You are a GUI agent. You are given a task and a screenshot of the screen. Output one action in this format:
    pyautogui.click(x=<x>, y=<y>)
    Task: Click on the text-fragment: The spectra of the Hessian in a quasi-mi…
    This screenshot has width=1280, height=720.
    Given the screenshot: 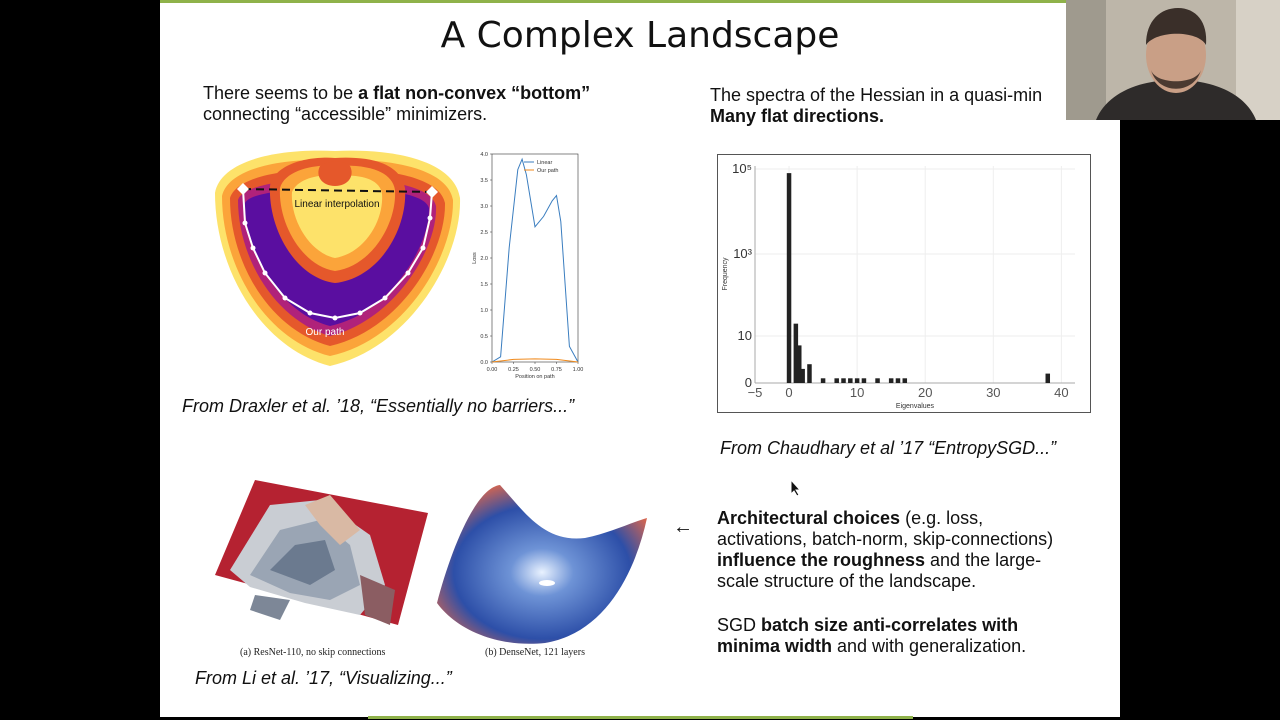 What is the action you would take?
    pyautogui.click(x=876, y=95)
    